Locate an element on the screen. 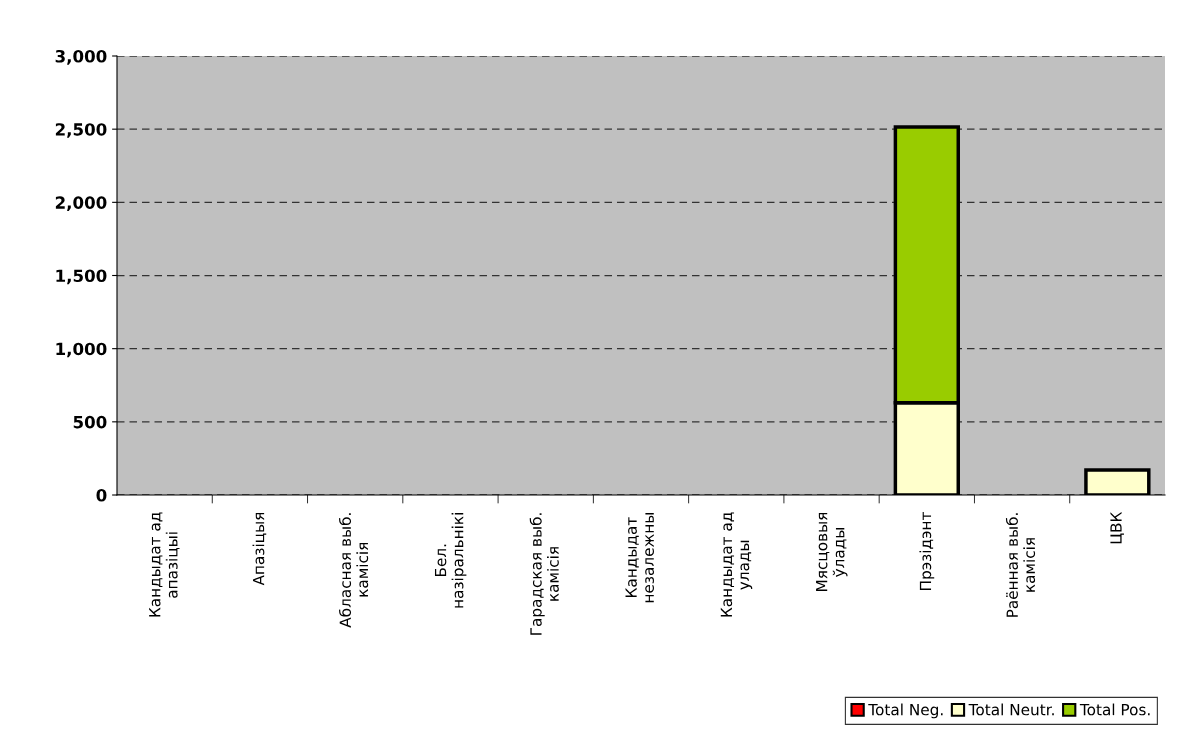 The image size is (1204, 731). y-tick-label: 1,500 is located at coordinates (81, 277).